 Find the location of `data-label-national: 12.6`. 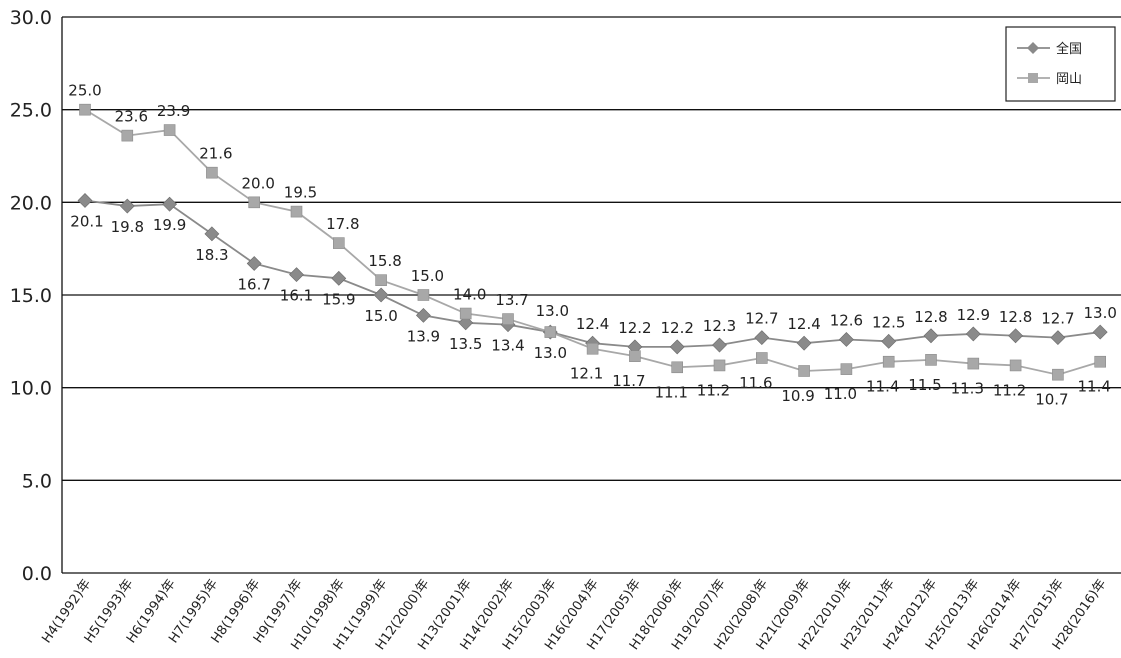

data-label-national: 12.6 is located at coordinates (846, 320).